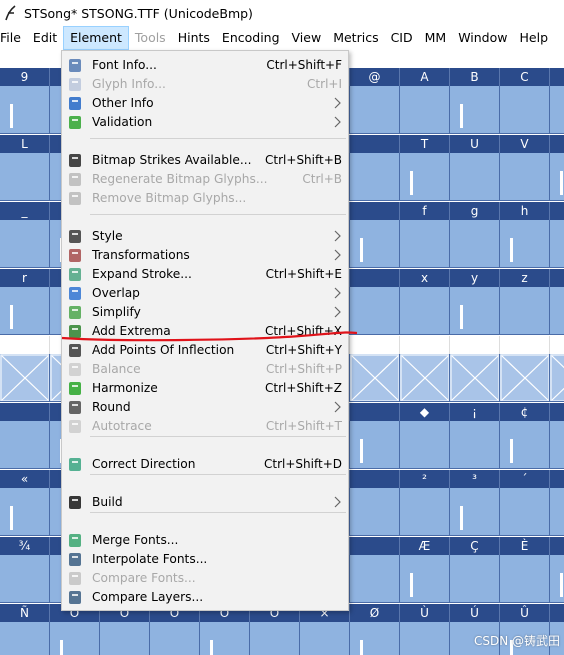  Describe the element at coordinates (25, 211) in the screenshot. I see `glyph-label: _` at that location.